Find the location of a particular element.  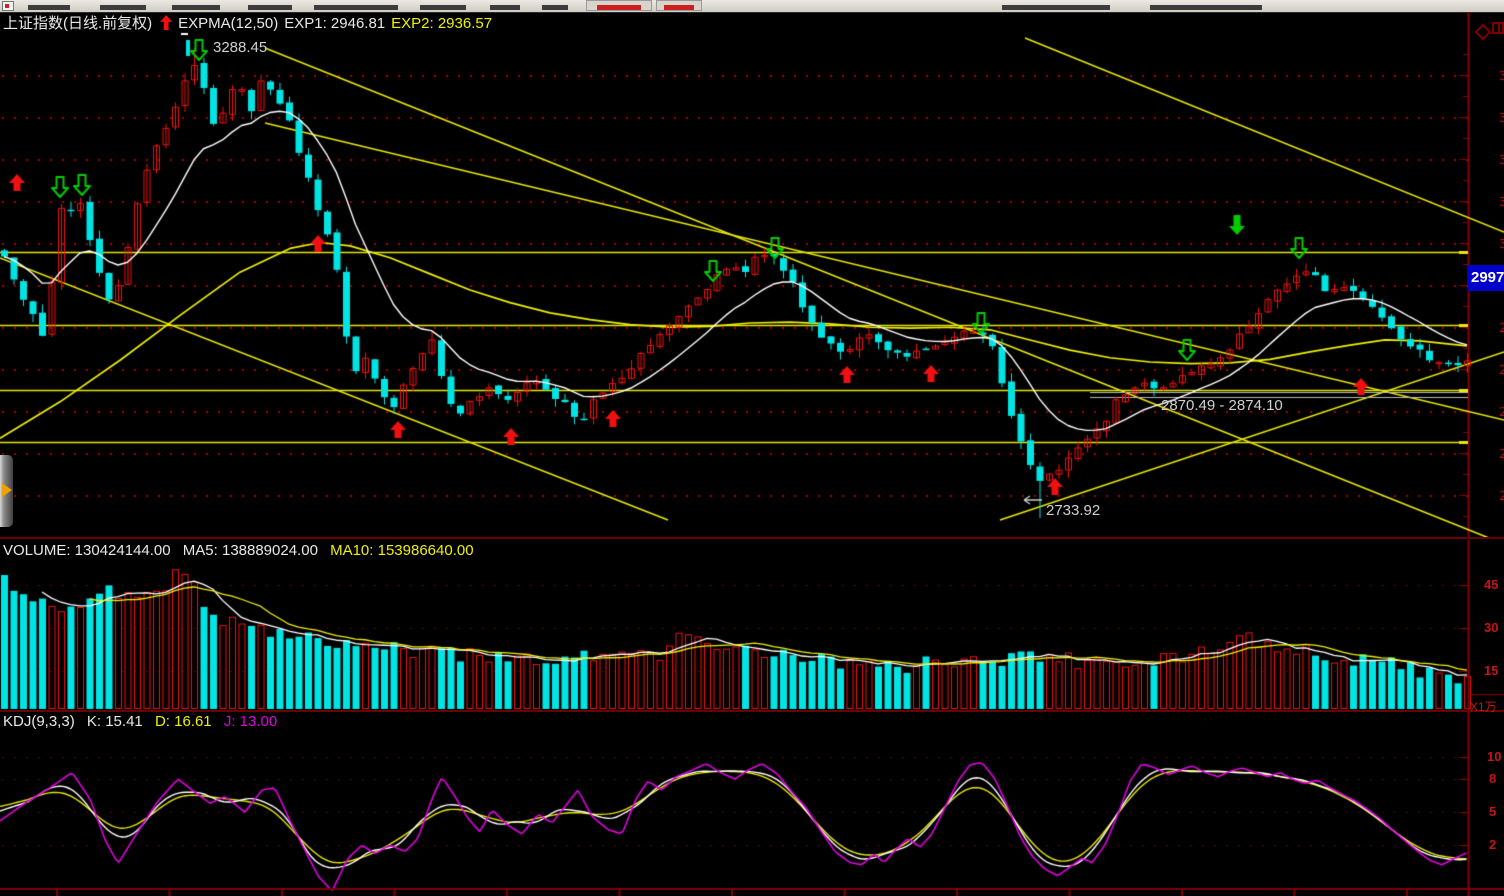

volume-value: VOLUME: 130424144.00 is located at coordinates (87, 550).